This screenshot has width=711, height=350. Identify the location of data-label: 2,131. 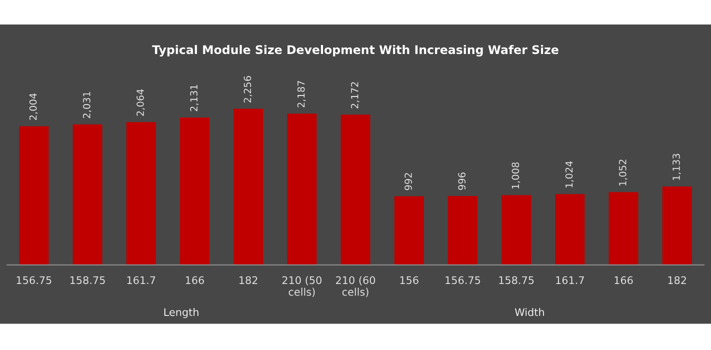
(194, 98).